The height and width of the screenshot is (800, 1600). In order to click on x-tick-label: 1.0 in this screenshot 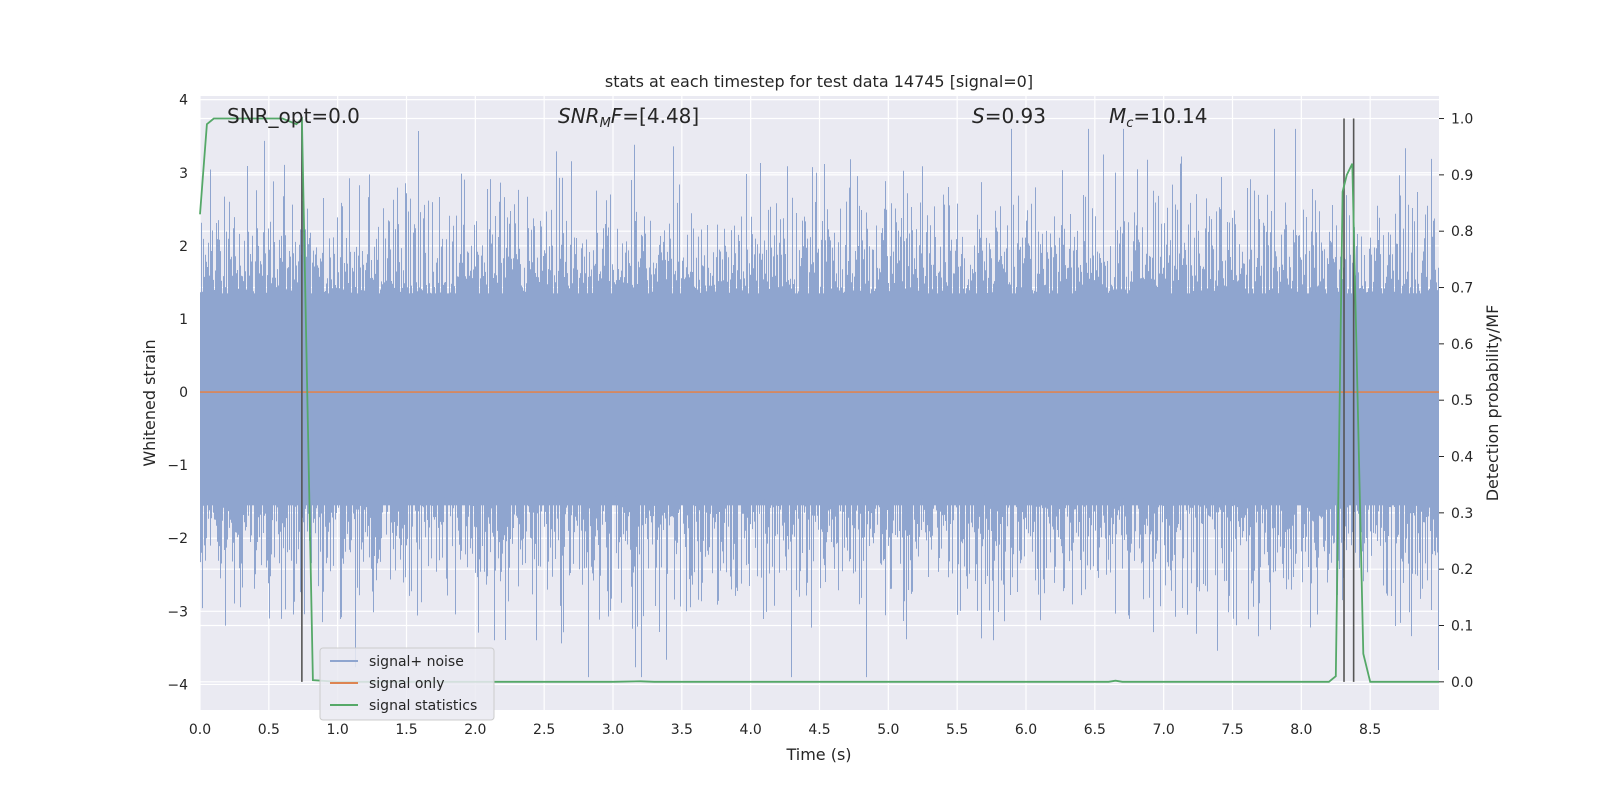, I will do `click(338, 730)`.